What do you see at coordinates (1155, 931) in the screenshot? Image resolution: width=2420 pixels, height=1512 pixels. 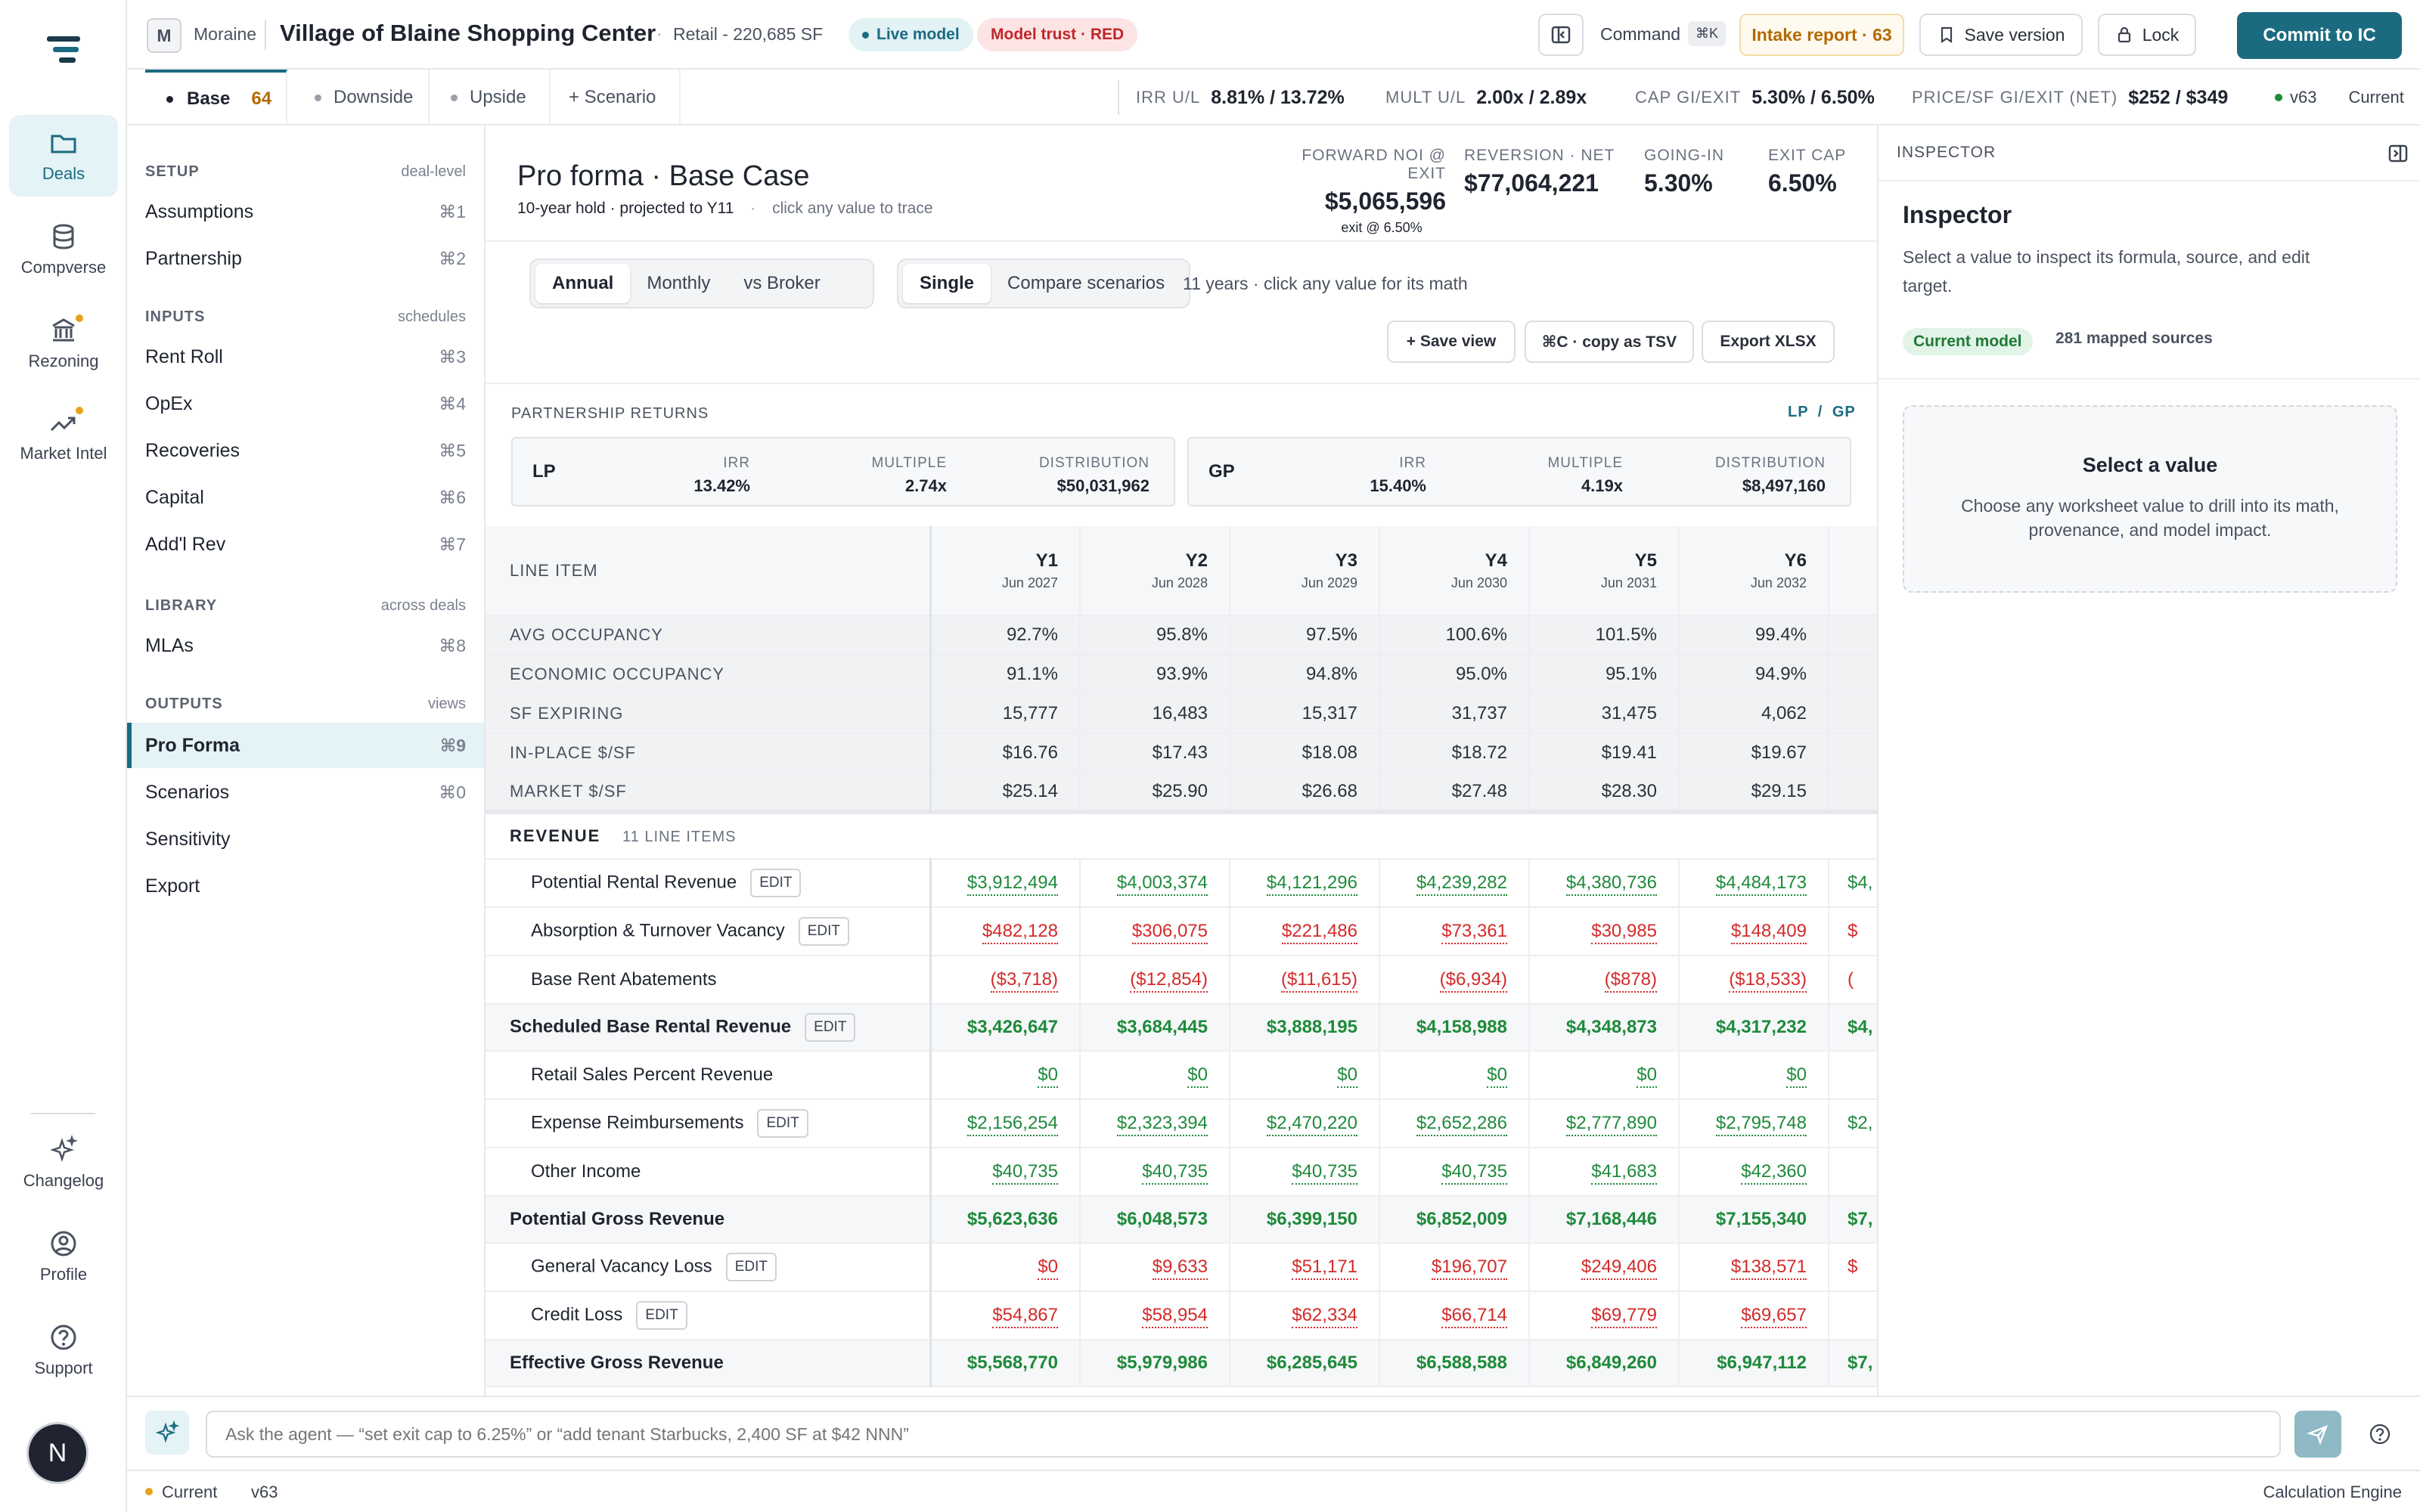 I see `value-cell: $306,075` at bounding box center [1155, 931].